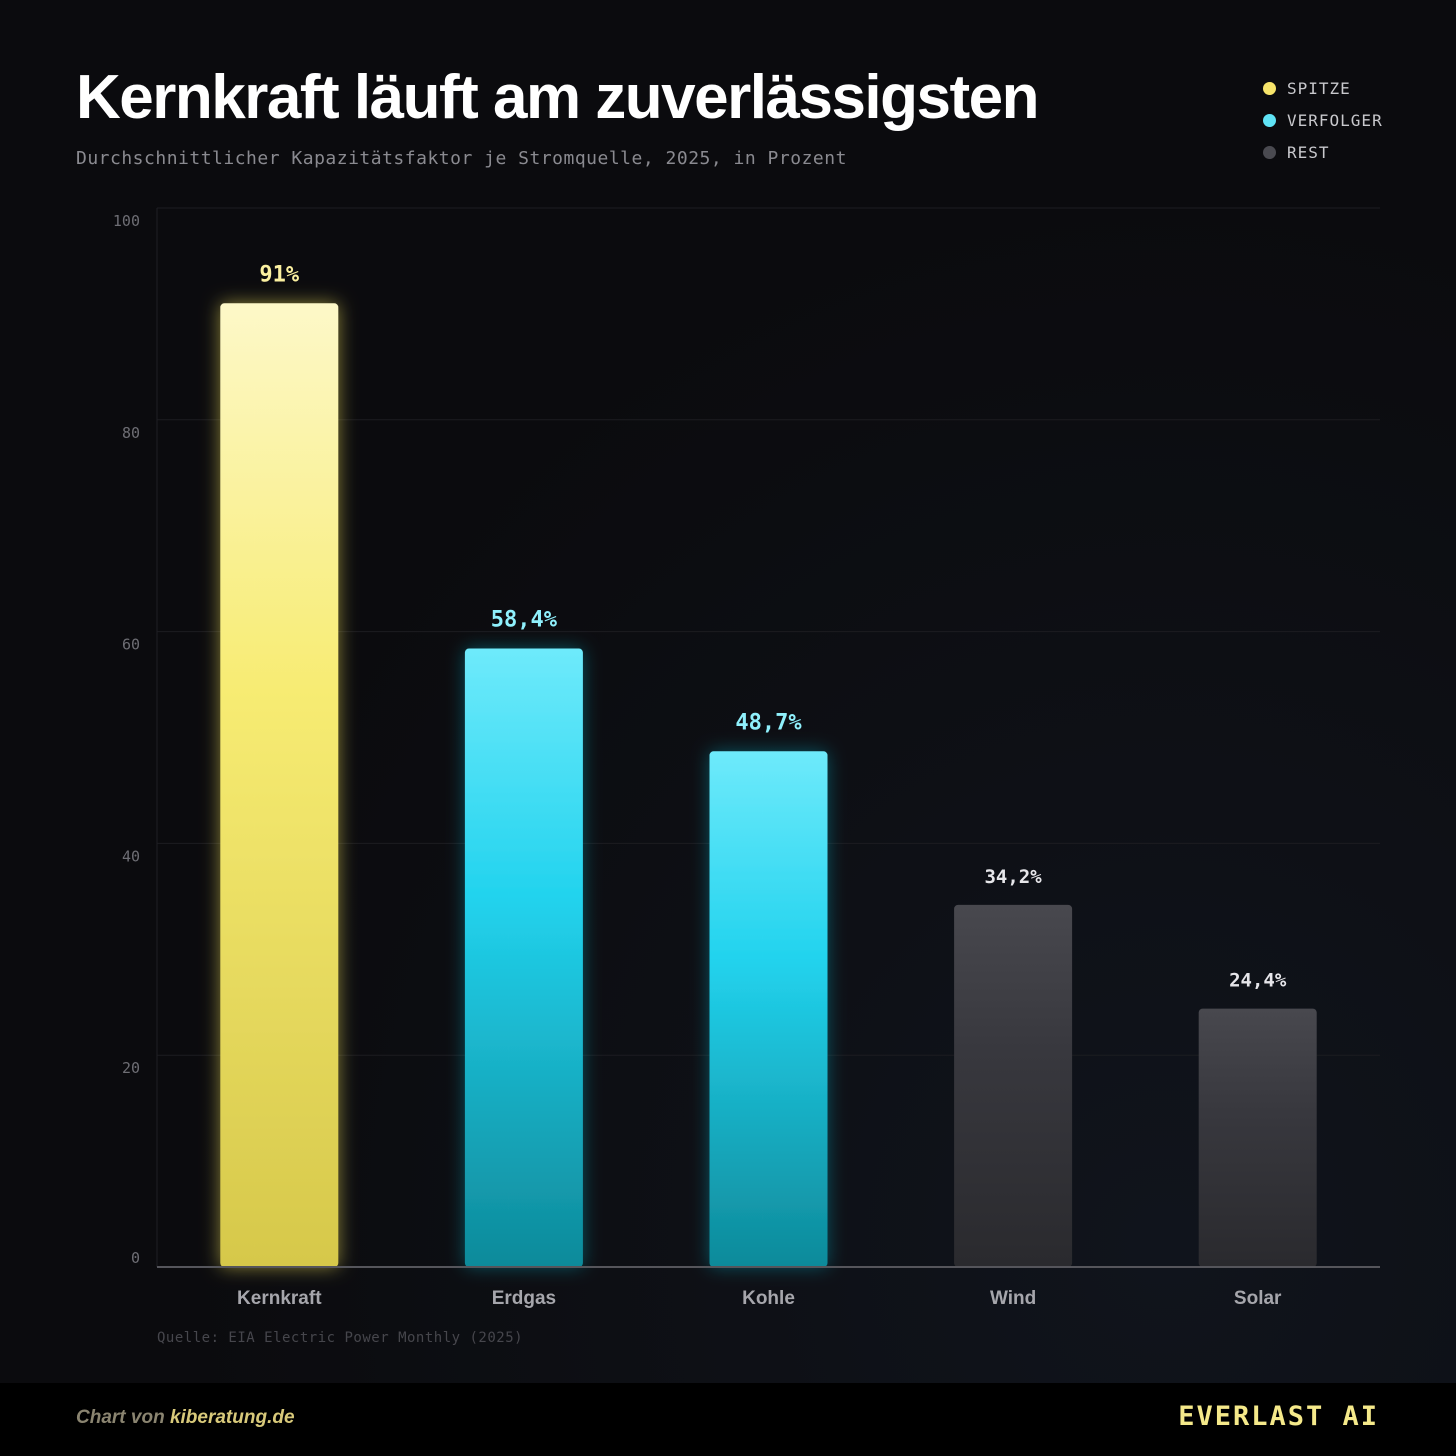 The height and width of the screenshot is (1456, 1456). I want to click on legend-item-rest: REST, so click(1323, 152).